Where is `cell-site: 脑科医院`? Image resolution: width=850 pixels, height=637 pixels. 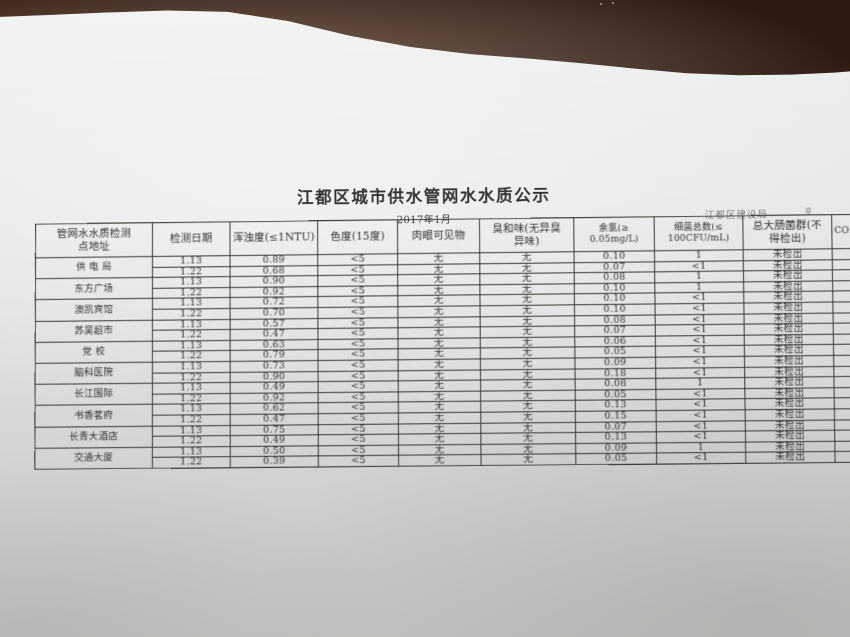 cell-site: 脑科医院 is located at coordinates (94, 373).